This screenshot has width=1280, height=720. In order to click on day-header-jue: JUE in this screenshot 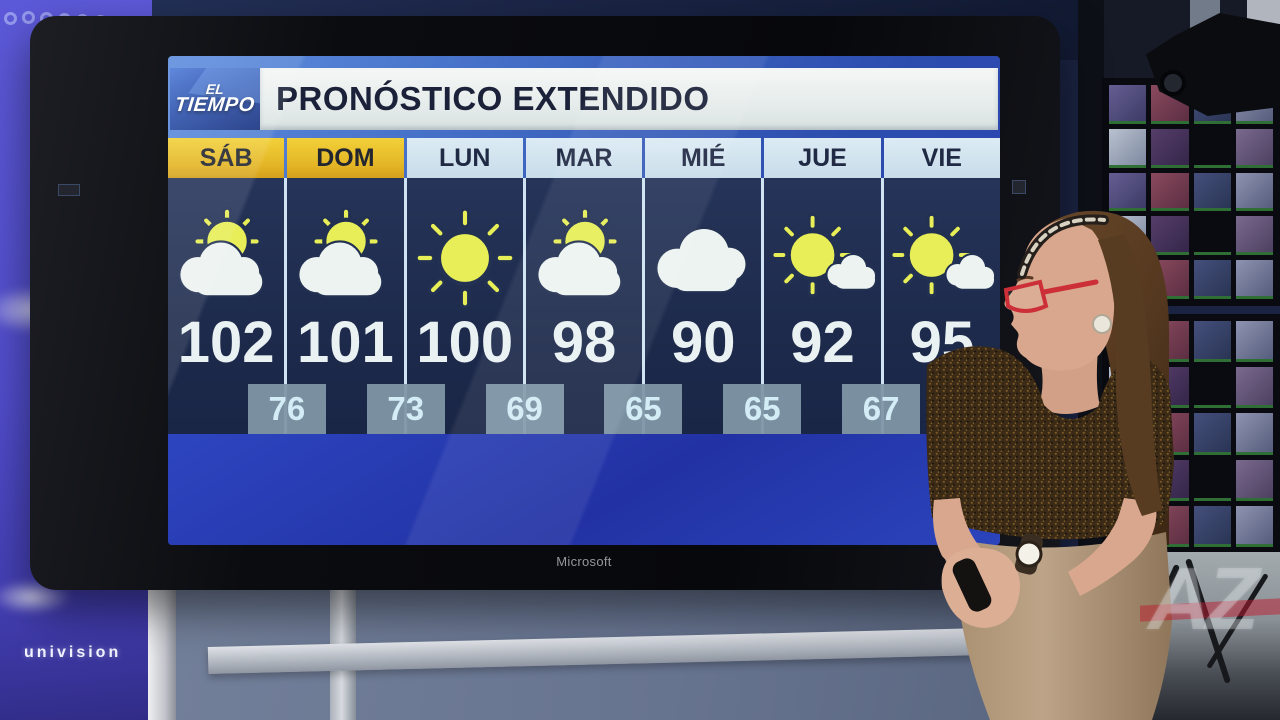, I will do `click(822, 158)`.